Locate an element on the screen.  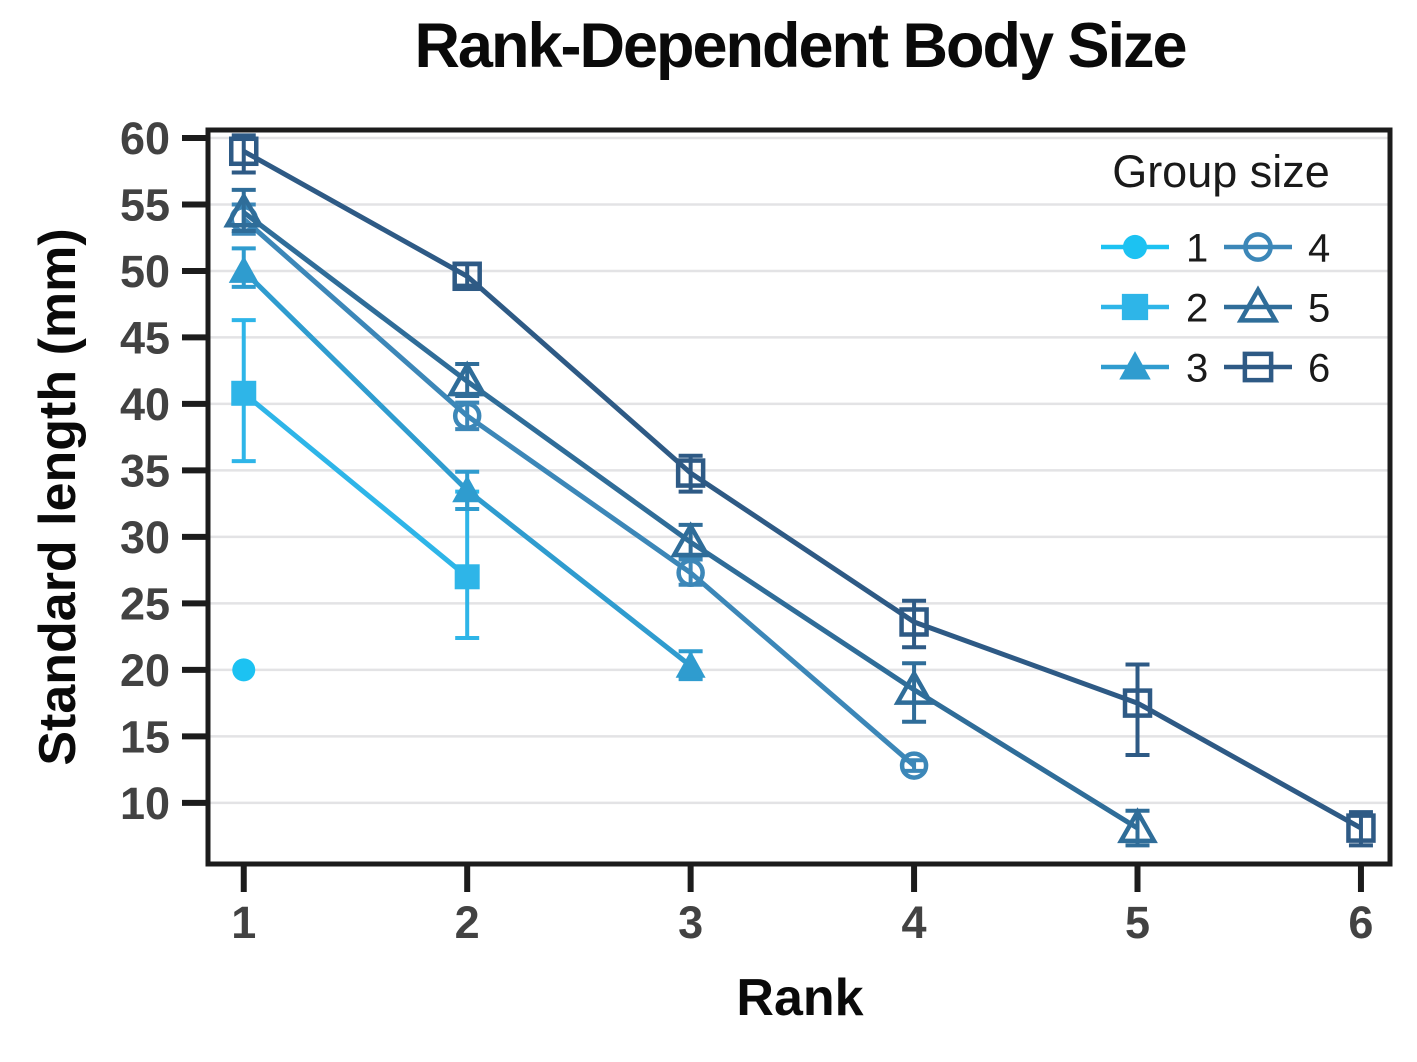
y-tick-label: 60 is located at coordinates (145, 138).